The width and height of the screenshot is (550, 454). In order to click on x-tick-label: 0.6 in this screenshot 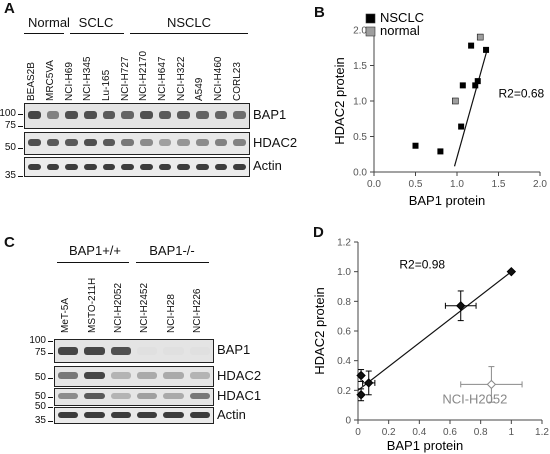, I will do `click(450, 432)`.